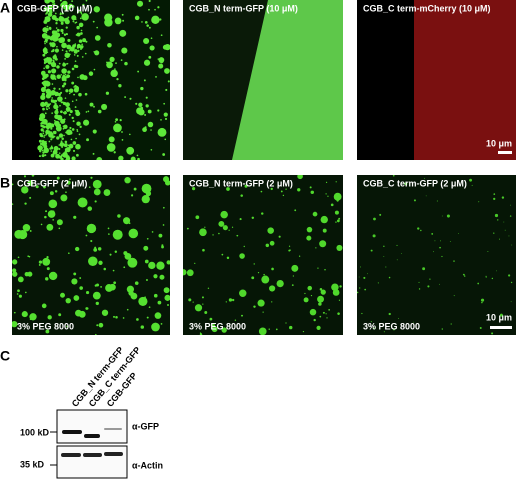 Image resolution: width=520 pixels, height=486 pixels. Describe the element at coordinates (5, 8) in the screenshot. I see `panel-label: A` at that location.